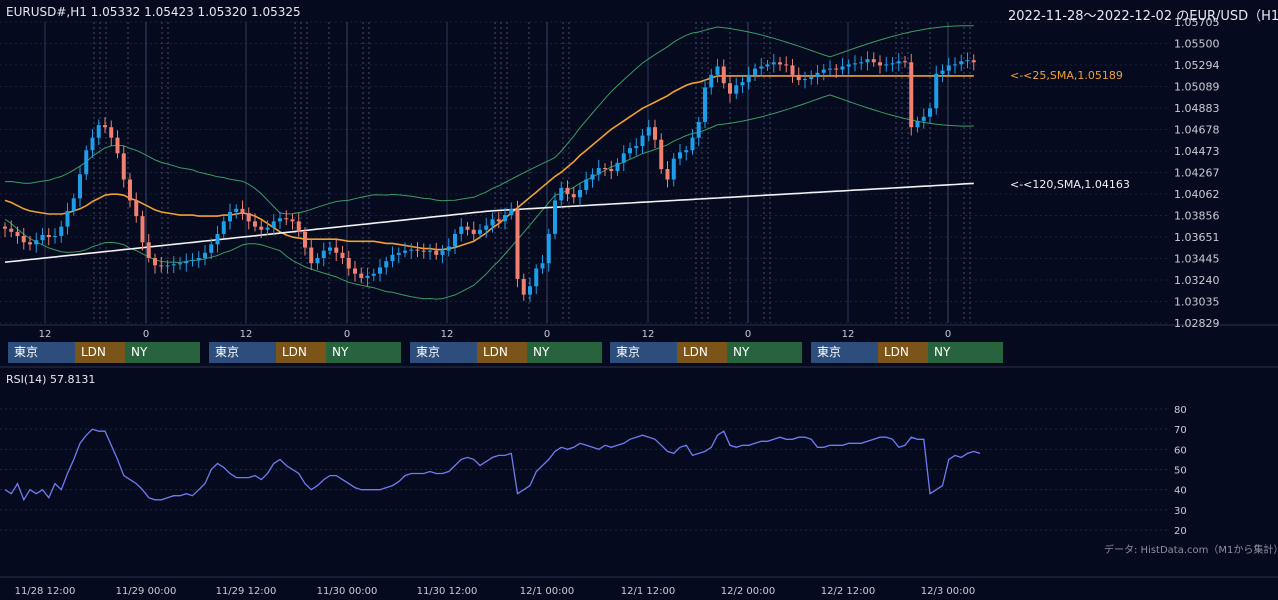 This screenshot has height=600, width=1278. What do you see at coordinates (1197, 194) in the screenshot?
I see `price-tick-label: 1.04062` at bounding box center [1197, 194].